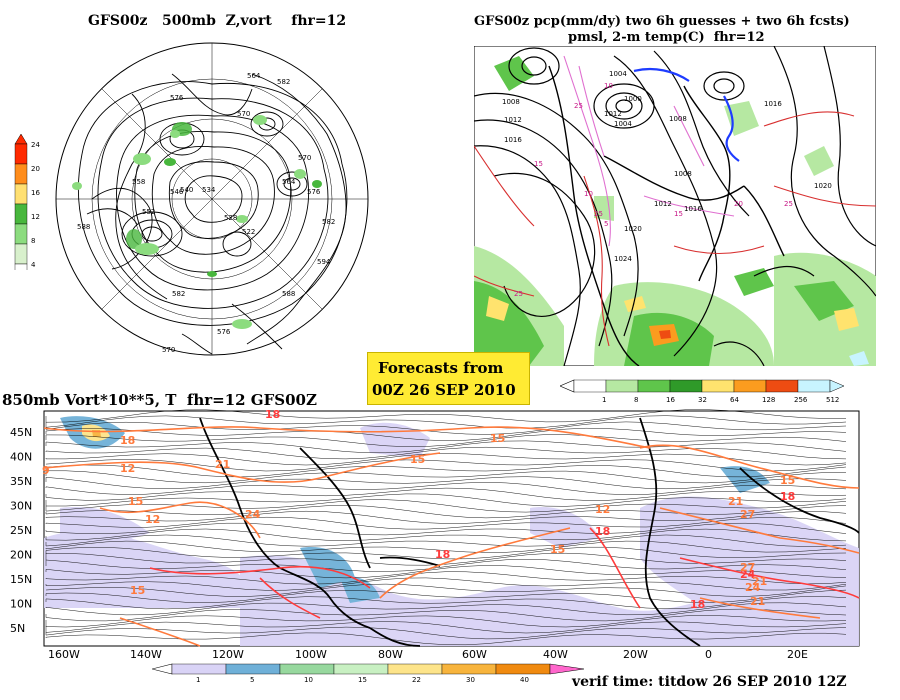 The height and width of the screenshot is (700, 900). What do you see at coordinates (159, 400) in the screenshot?
I see `vort-map-title: 850mb Vort*10**5, T fhr=12 GFS00Z` at bounding box center [159, 400].